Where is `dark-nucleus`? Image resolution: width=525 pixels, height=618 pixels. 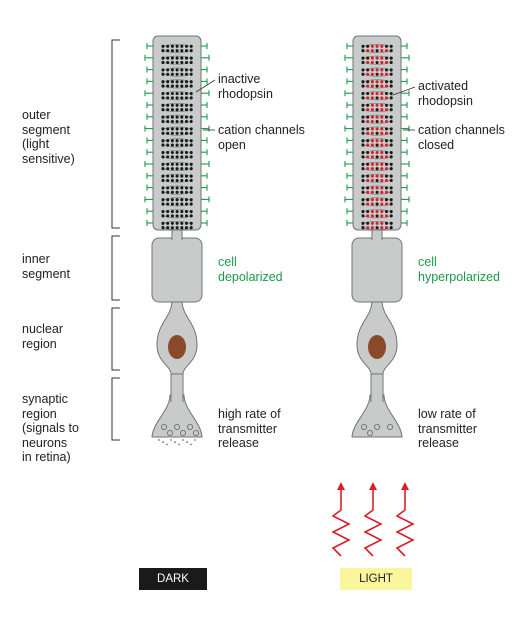
dark-nucleus is located at coordinates (177, 347).